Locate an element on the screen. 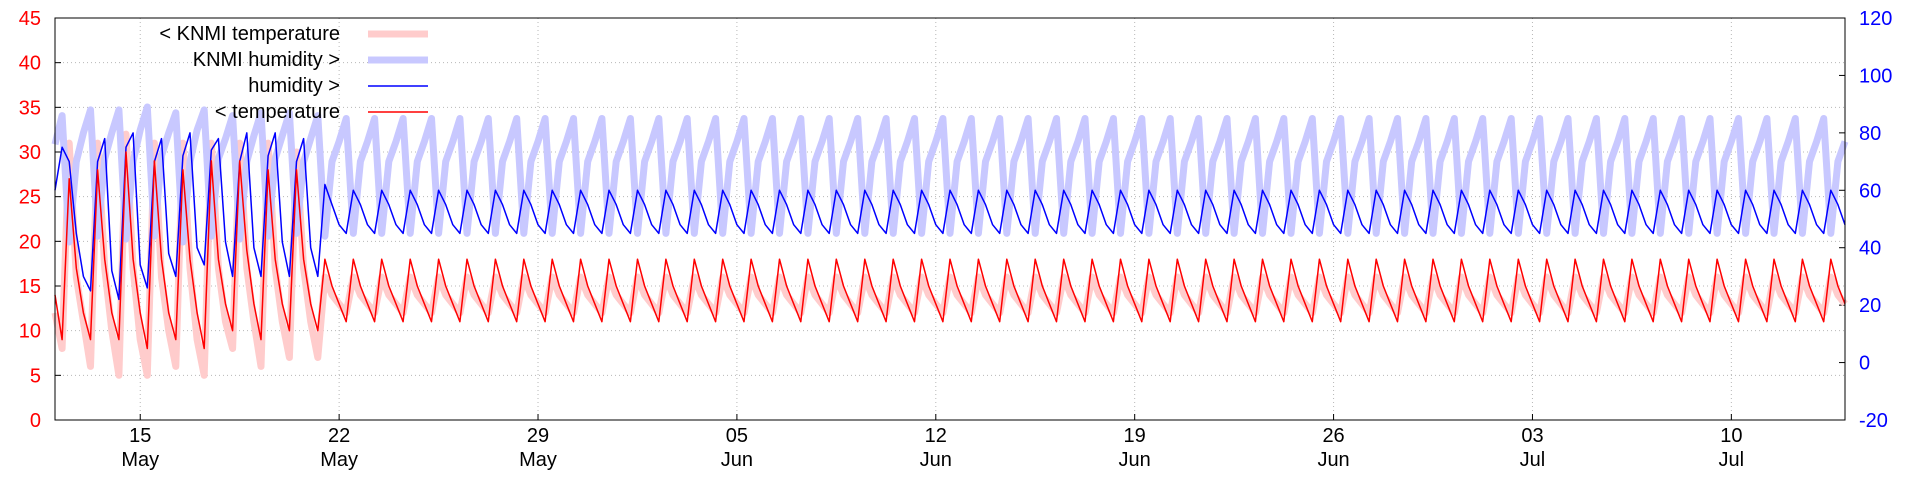  legend-label: KNMI humidity > is located at coordinates (266, 60).